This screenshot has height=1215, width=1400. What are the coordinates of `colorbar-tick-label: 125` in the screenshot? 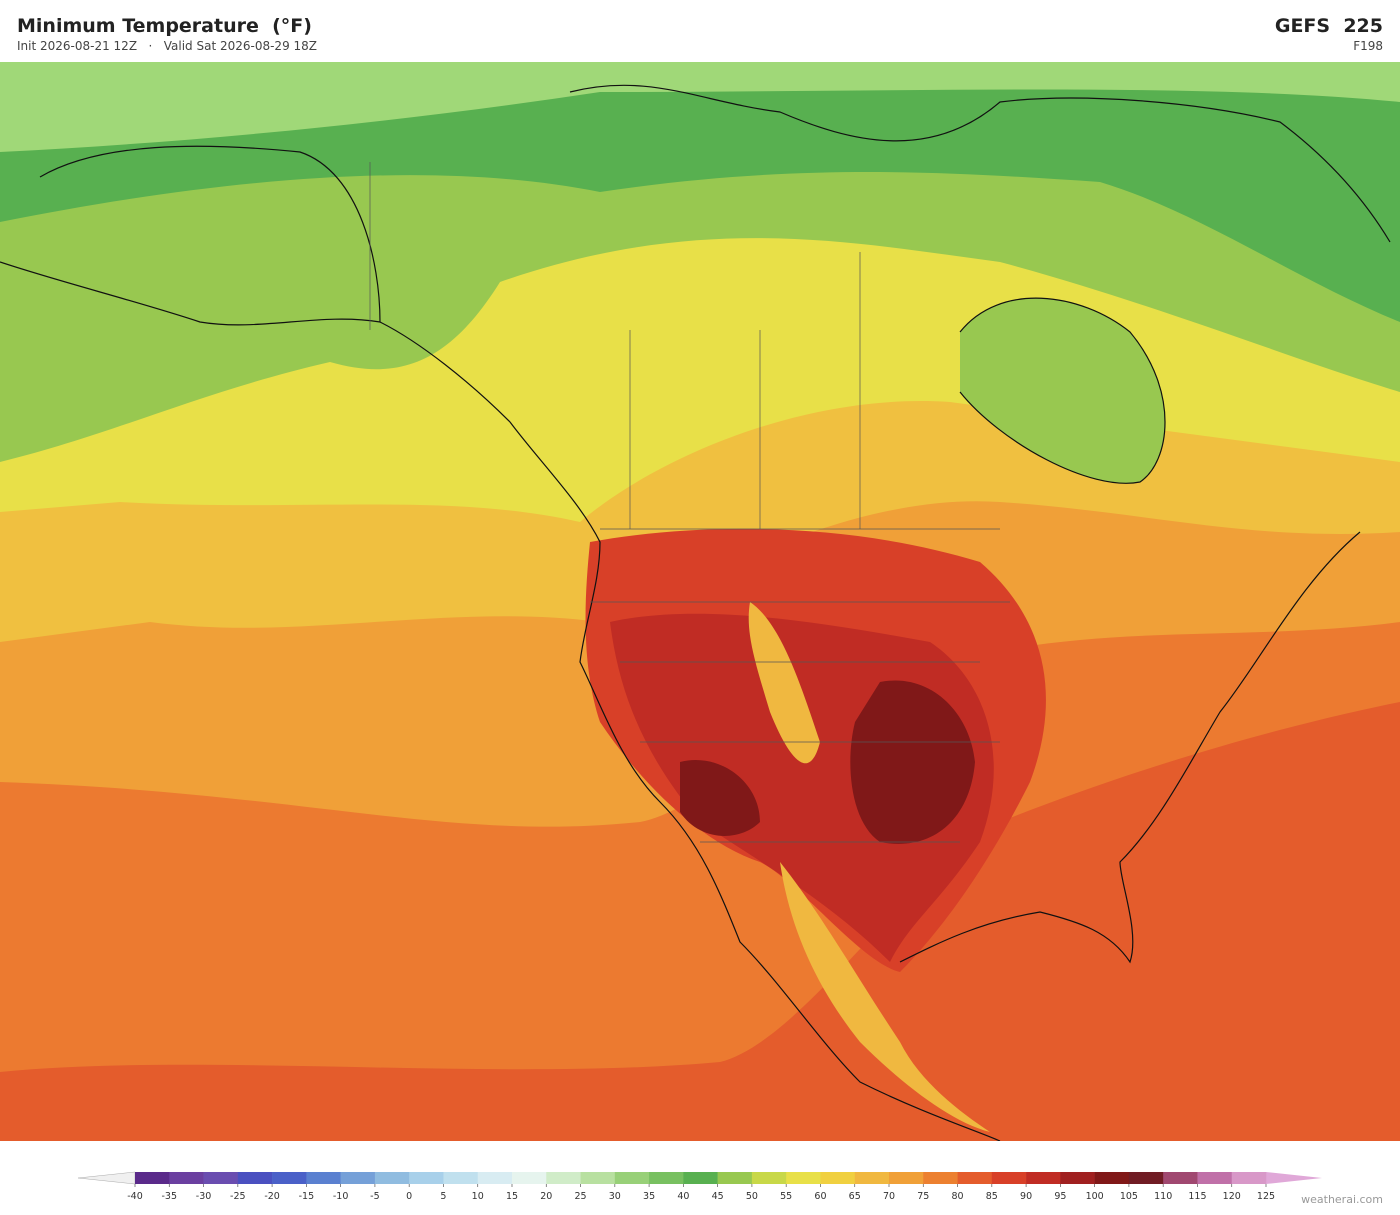 It's located at (1266, 1196).